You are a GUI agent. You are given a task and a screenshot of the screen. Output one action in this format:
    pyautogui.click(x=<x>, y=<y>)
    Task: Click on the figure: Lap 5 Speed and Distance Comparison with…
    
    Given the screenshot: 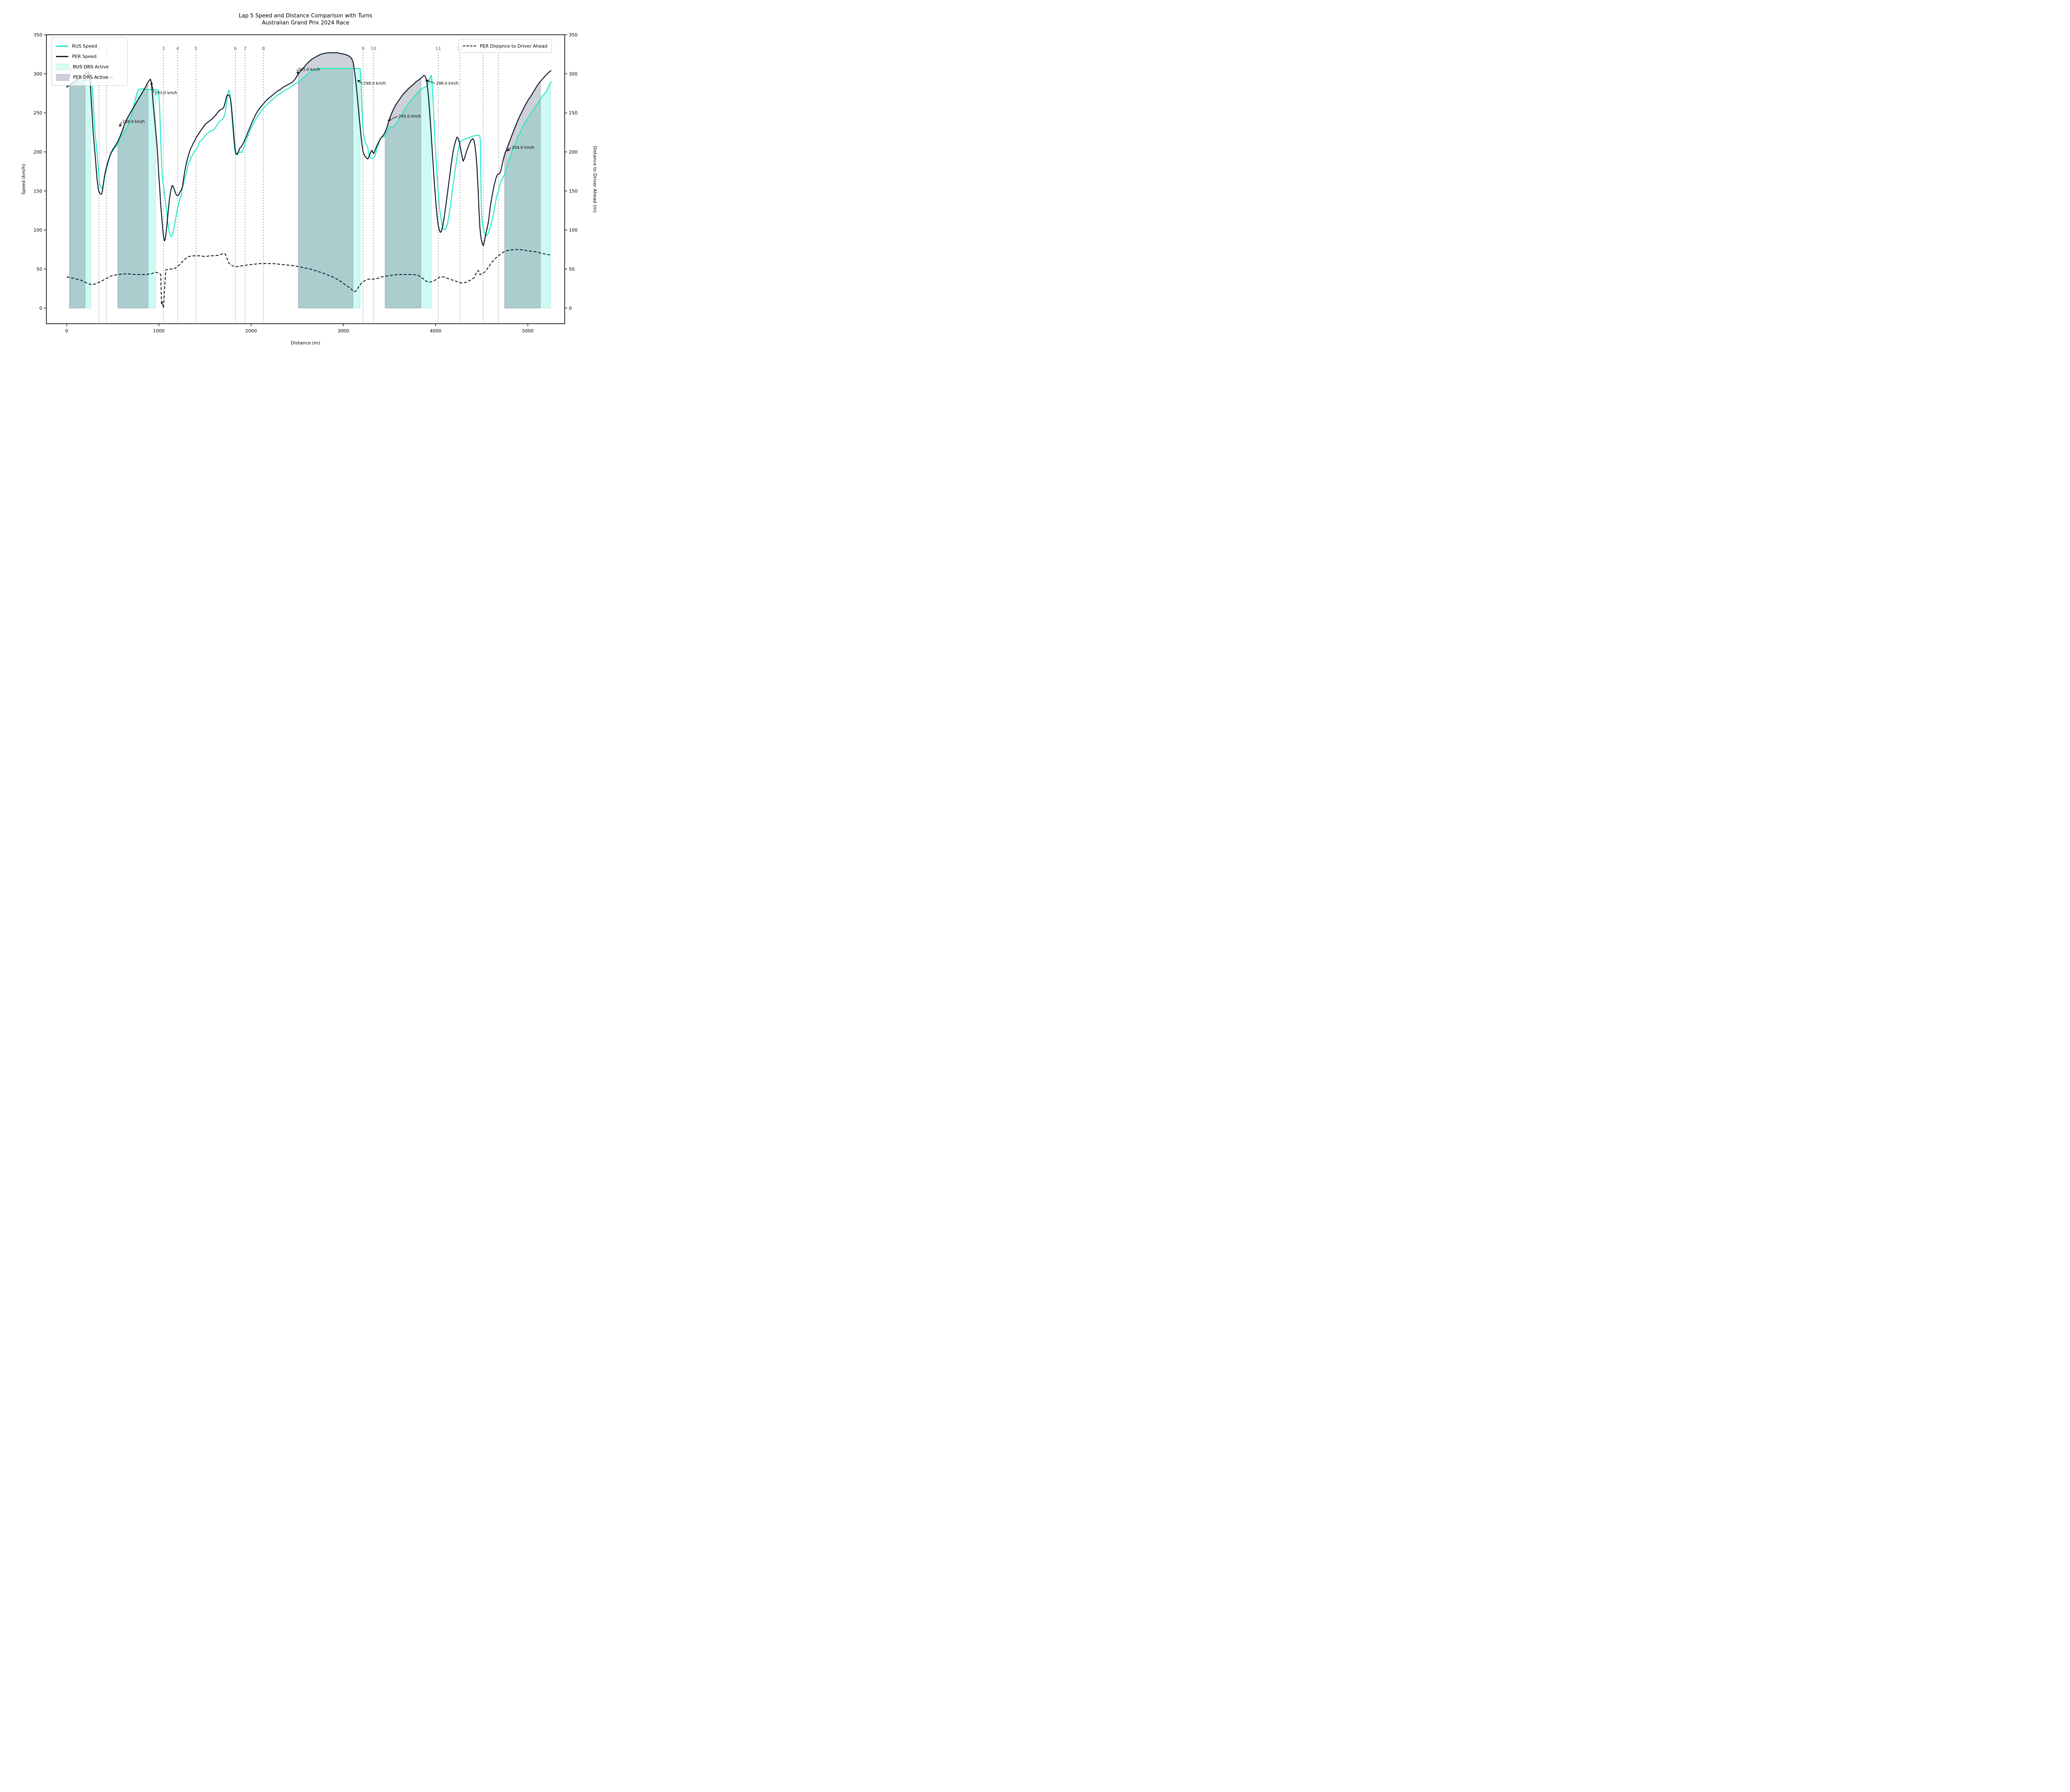 What is the action you would take?
    pyautogui.click(x=304, y=179)
    